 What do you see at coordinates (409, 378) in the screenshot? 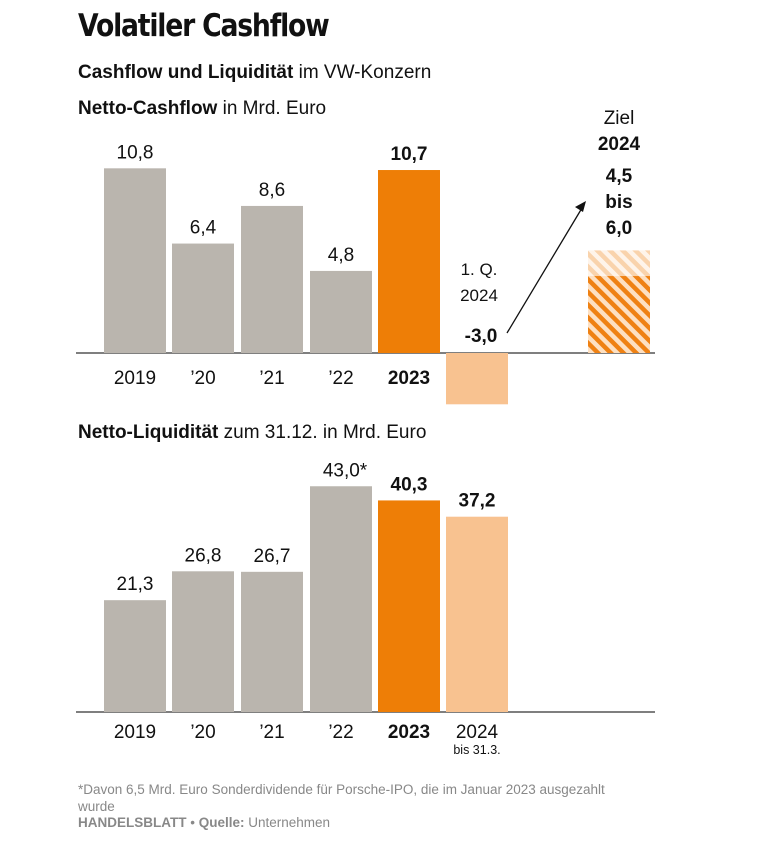
I see `cashflow-category-label: 2023` at bounding box center [409, 378].